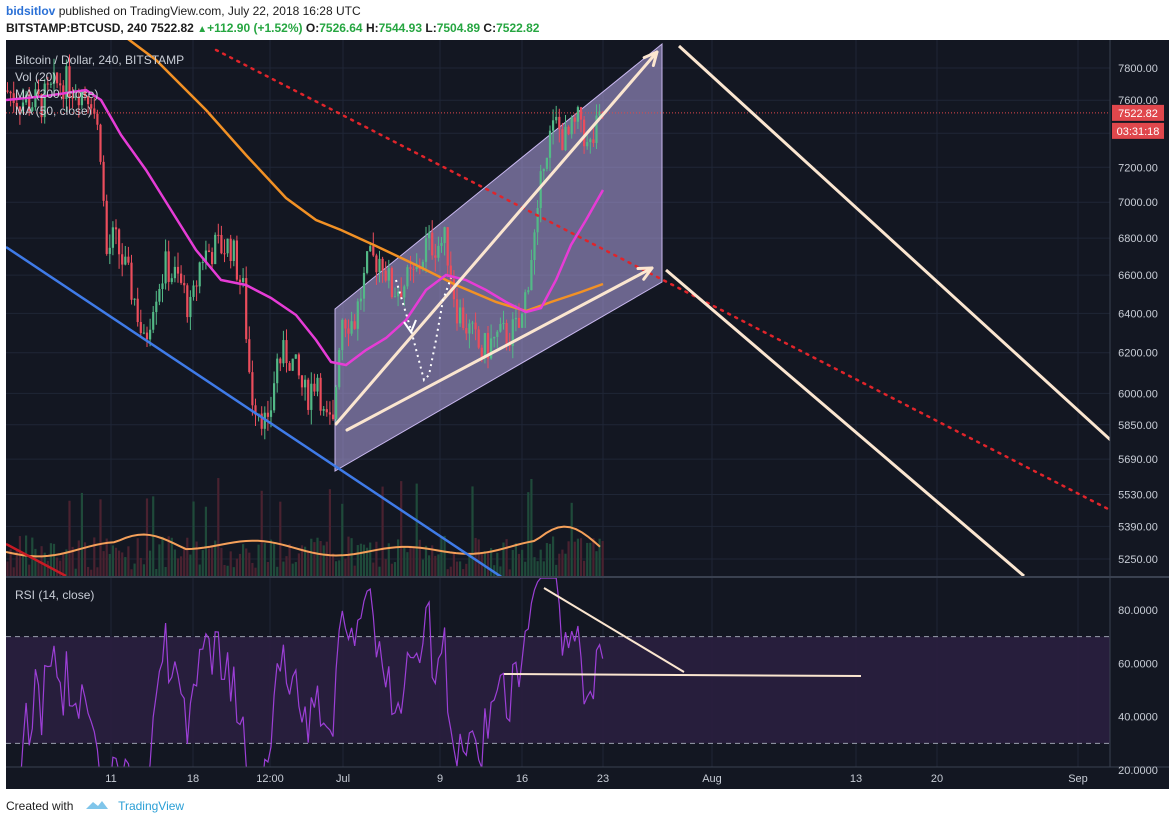  I want to click on y-tick-label: 6400.00, so click(1138, 314).